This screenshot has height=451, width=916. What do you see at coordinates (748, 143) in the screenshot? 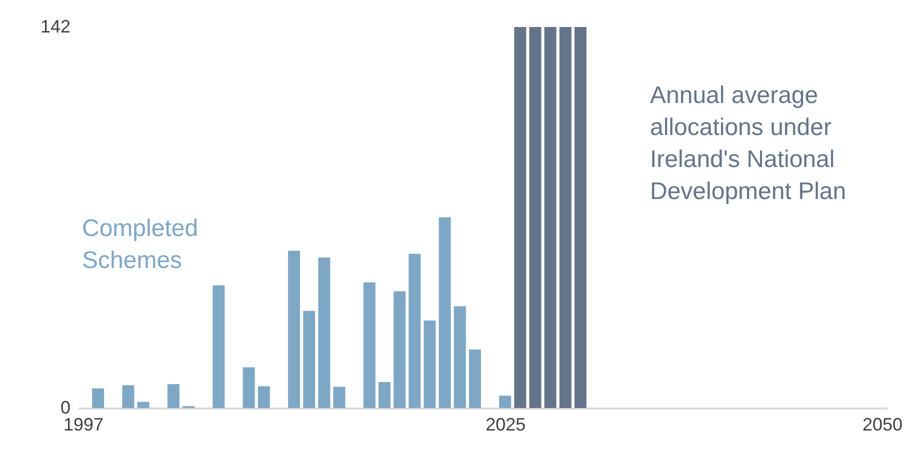
I see `text: Annual average allocations under Ireland's National Development Plan` at bounding box center [748, 143].